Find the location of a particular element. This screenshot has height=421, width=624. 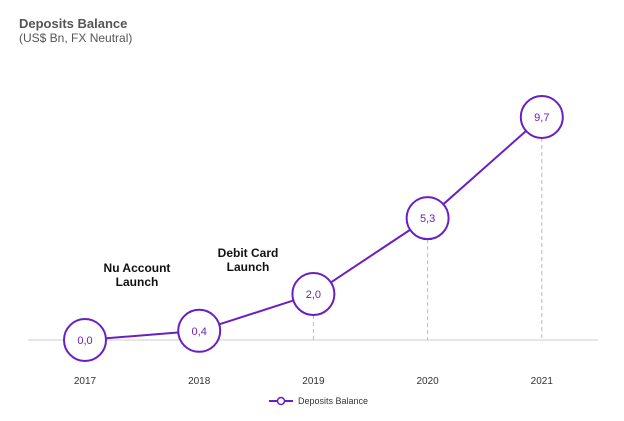

x-tick-label: 2020 is located at coordinates (427, 381).